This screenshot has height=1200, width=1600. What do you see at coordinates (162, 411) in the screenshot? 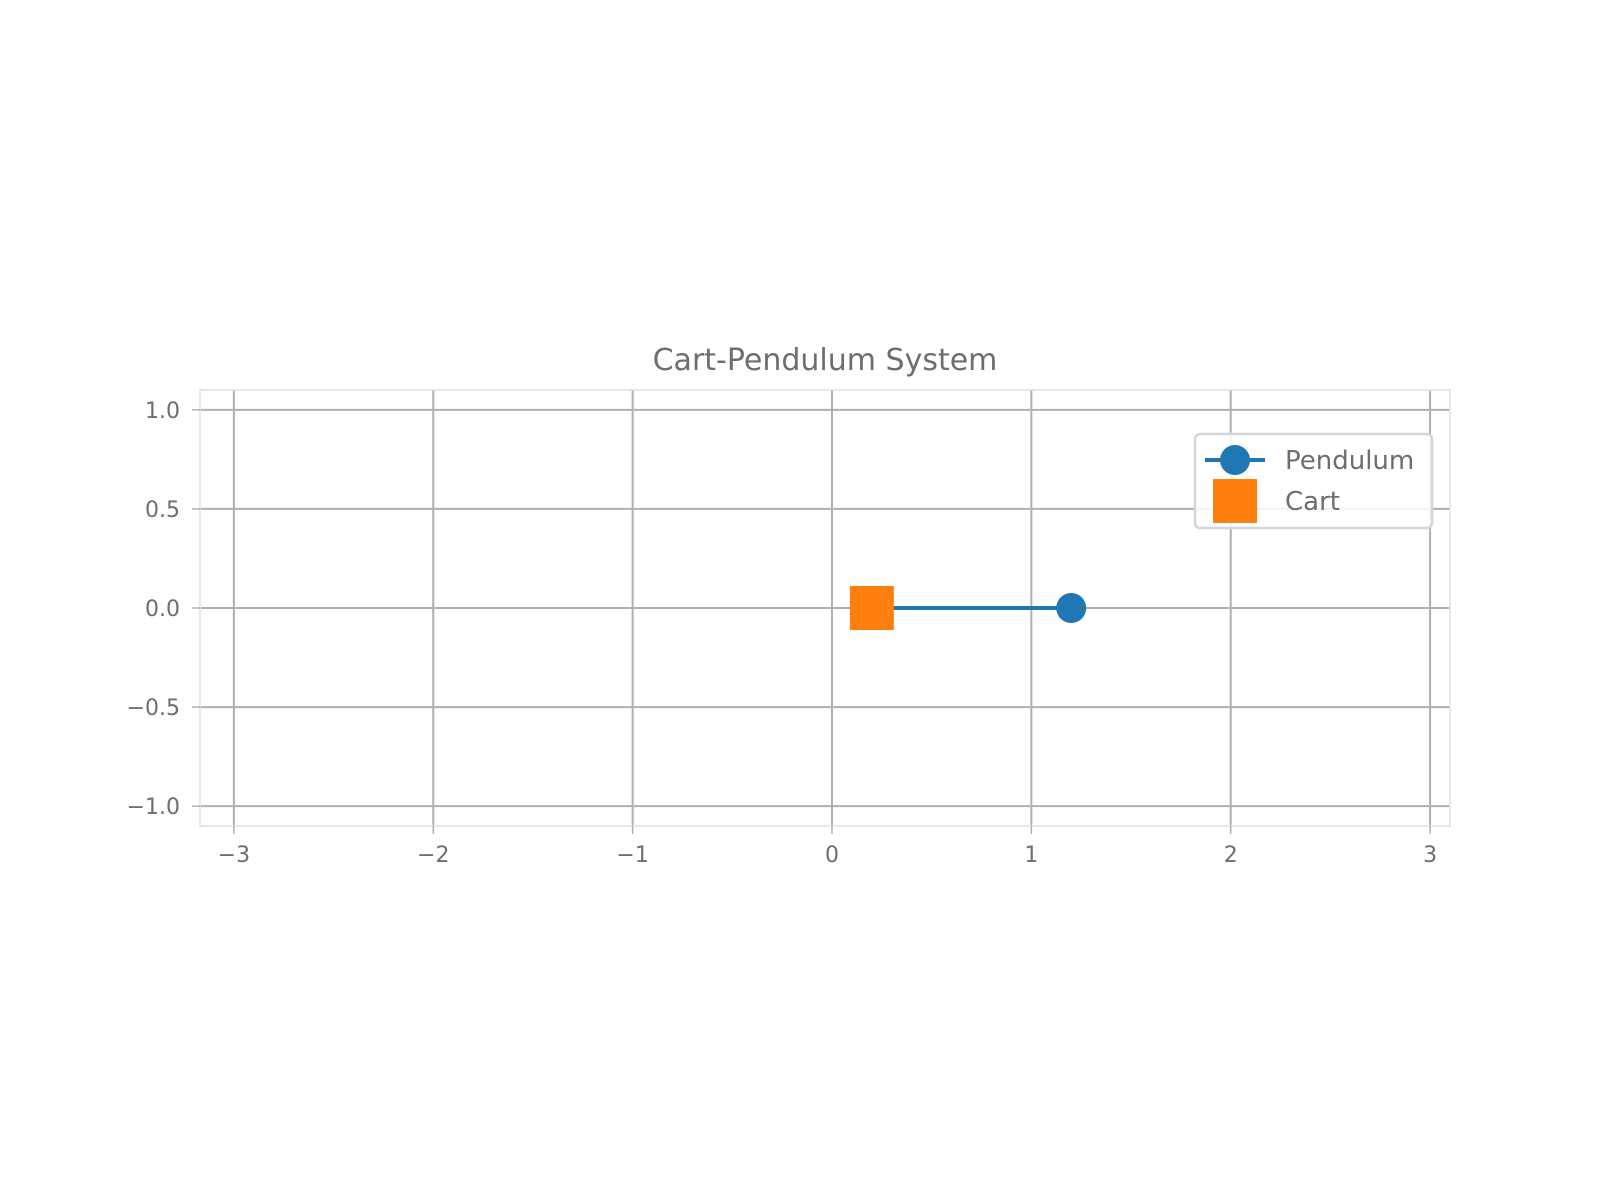
I see `y-tick-label: 1.0` at bounding box center [162, 411].